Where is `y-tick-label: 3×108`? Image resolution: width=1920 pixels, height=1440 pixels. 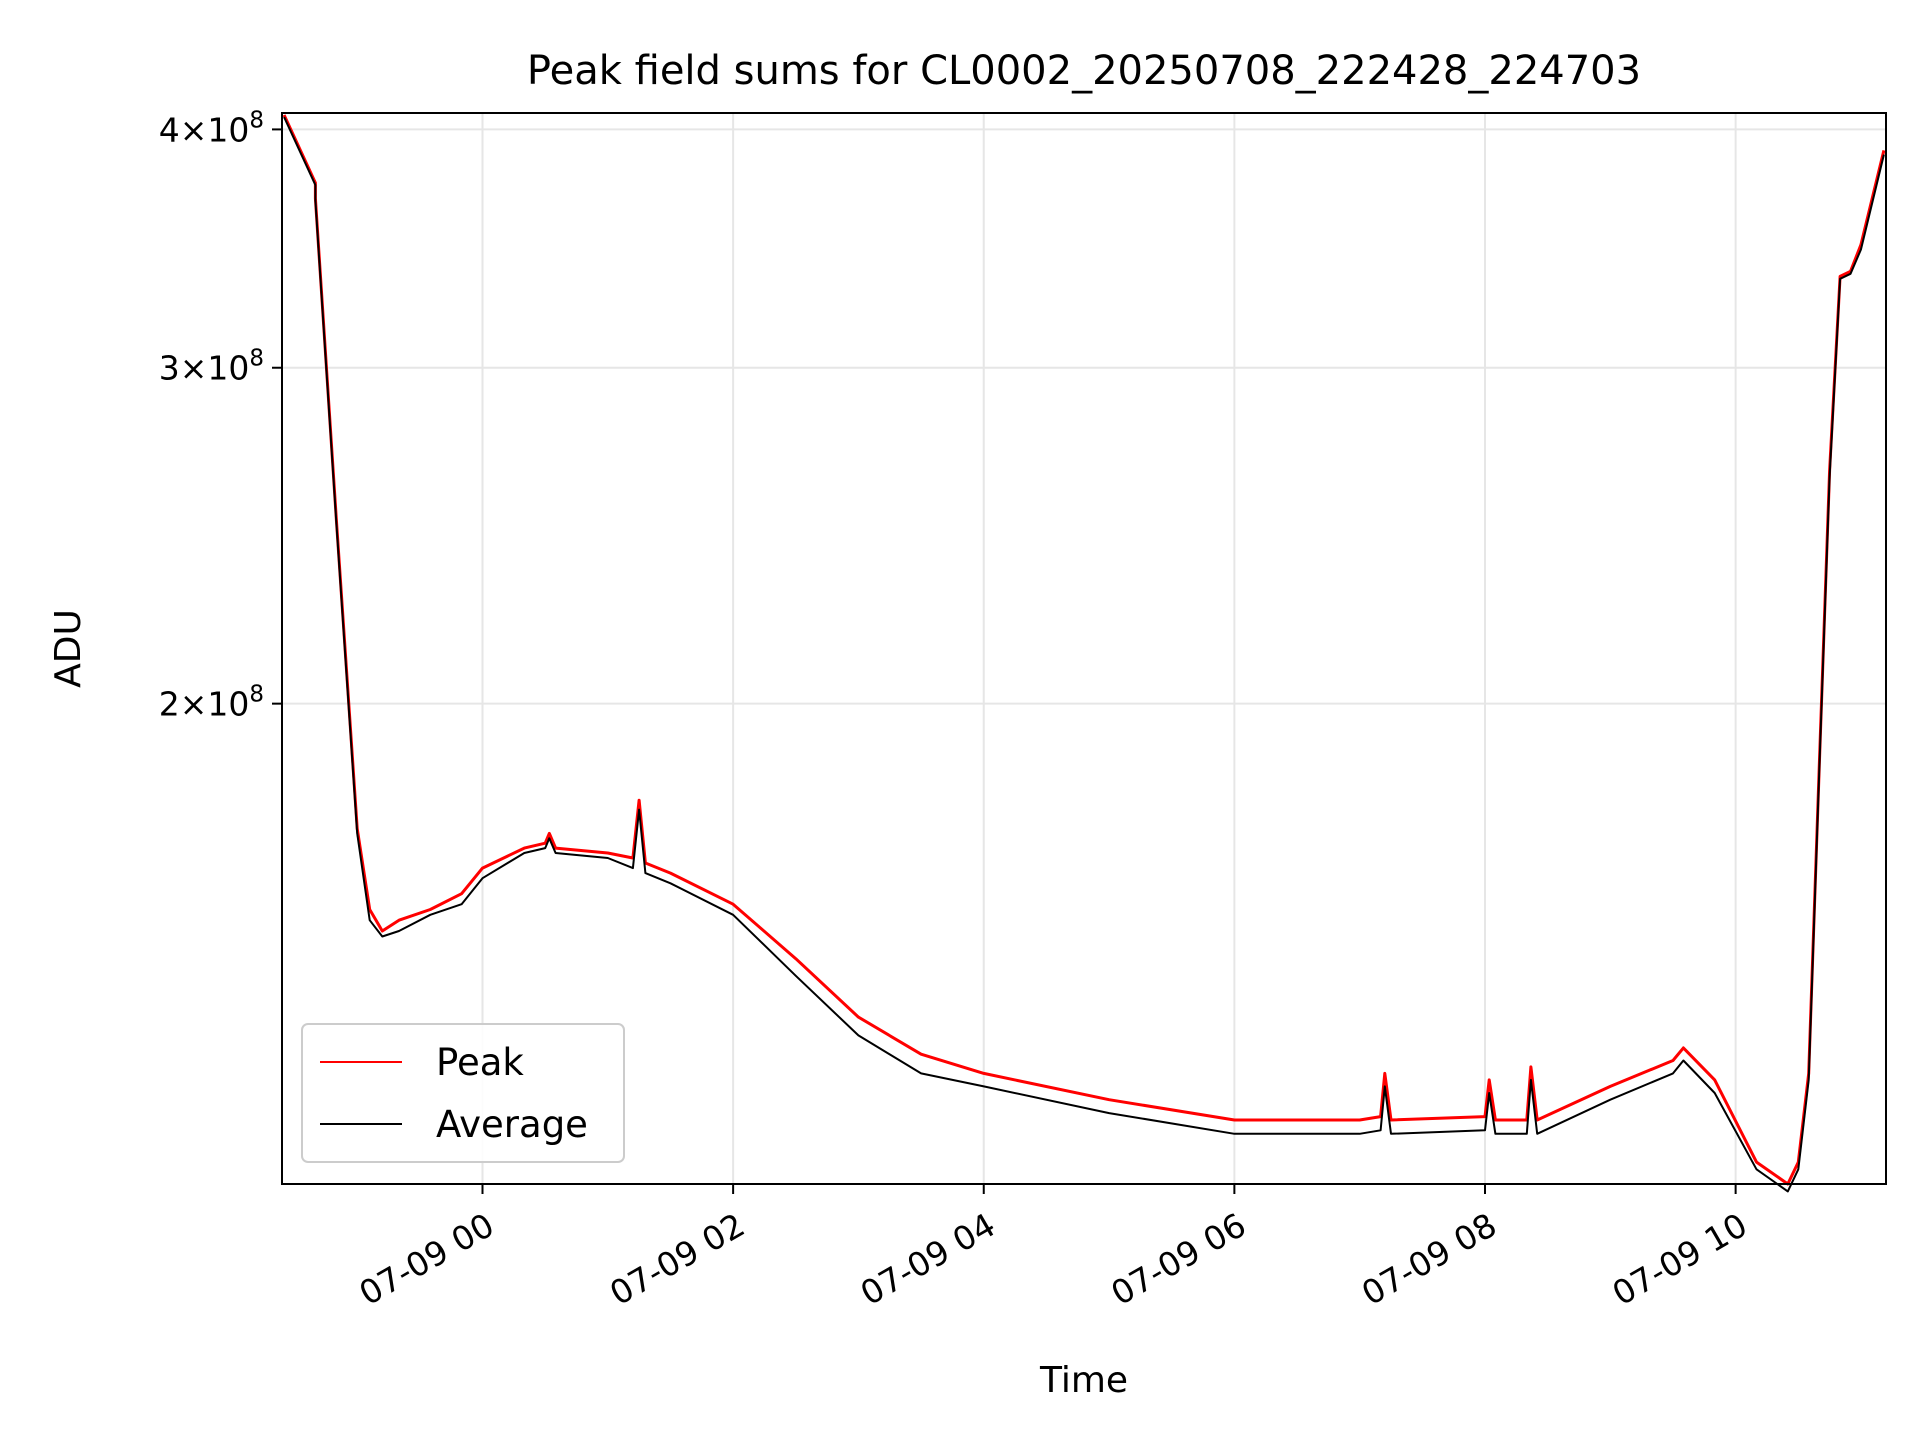 y-tick-label: 3×108 is located at coordinates (211, 367).